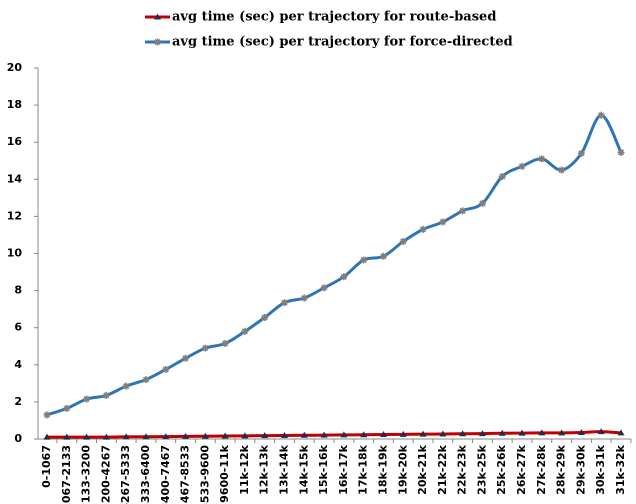 This screenshot has height=504, width=636. I want to click on y-tick-label: 18, so click(14, 104).